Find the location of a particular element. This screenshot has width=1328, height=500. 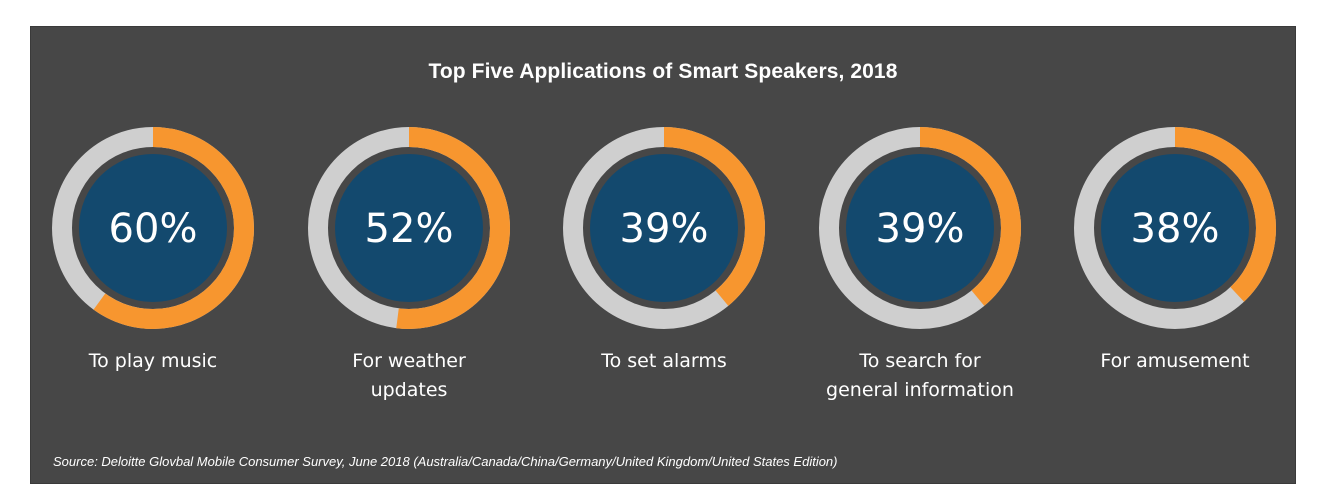

donut-value-label: 52% is located at coordinates (409, 229).